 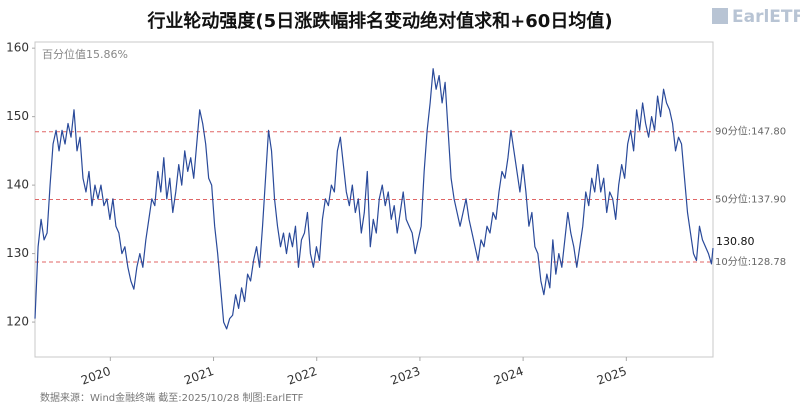 What do you see at coordinates (750, 199) in the screenshot?
I see `reference-label: 50分位:137.90` at bounding box center [750, 199].